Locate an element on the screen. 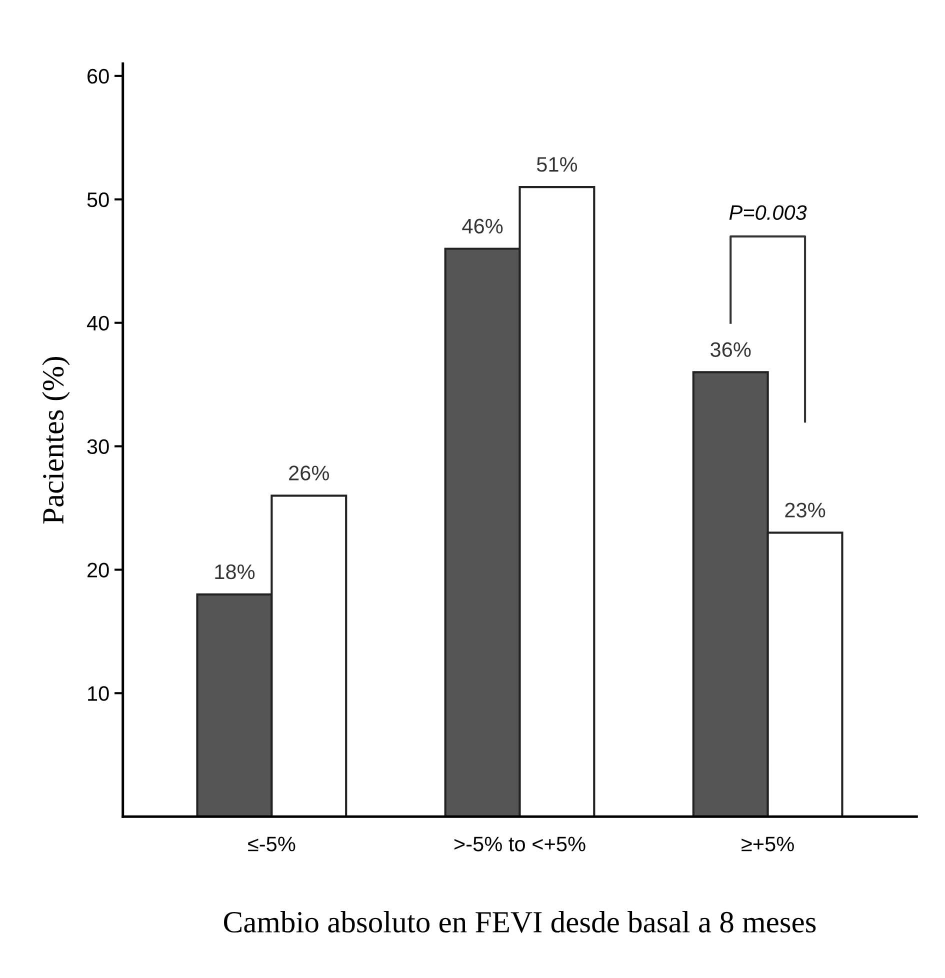 Image resolution: width=945 pixels, height=978 pixels. y-tick-label: 10 is located at coordinates (98, 693).